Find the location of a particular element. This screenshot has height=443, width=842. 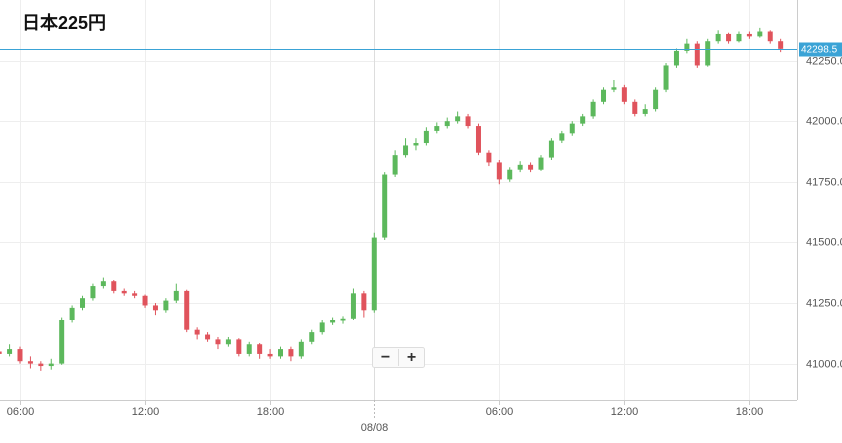

y-tick-label: 41750.0 is located at coordinates (824, 182).